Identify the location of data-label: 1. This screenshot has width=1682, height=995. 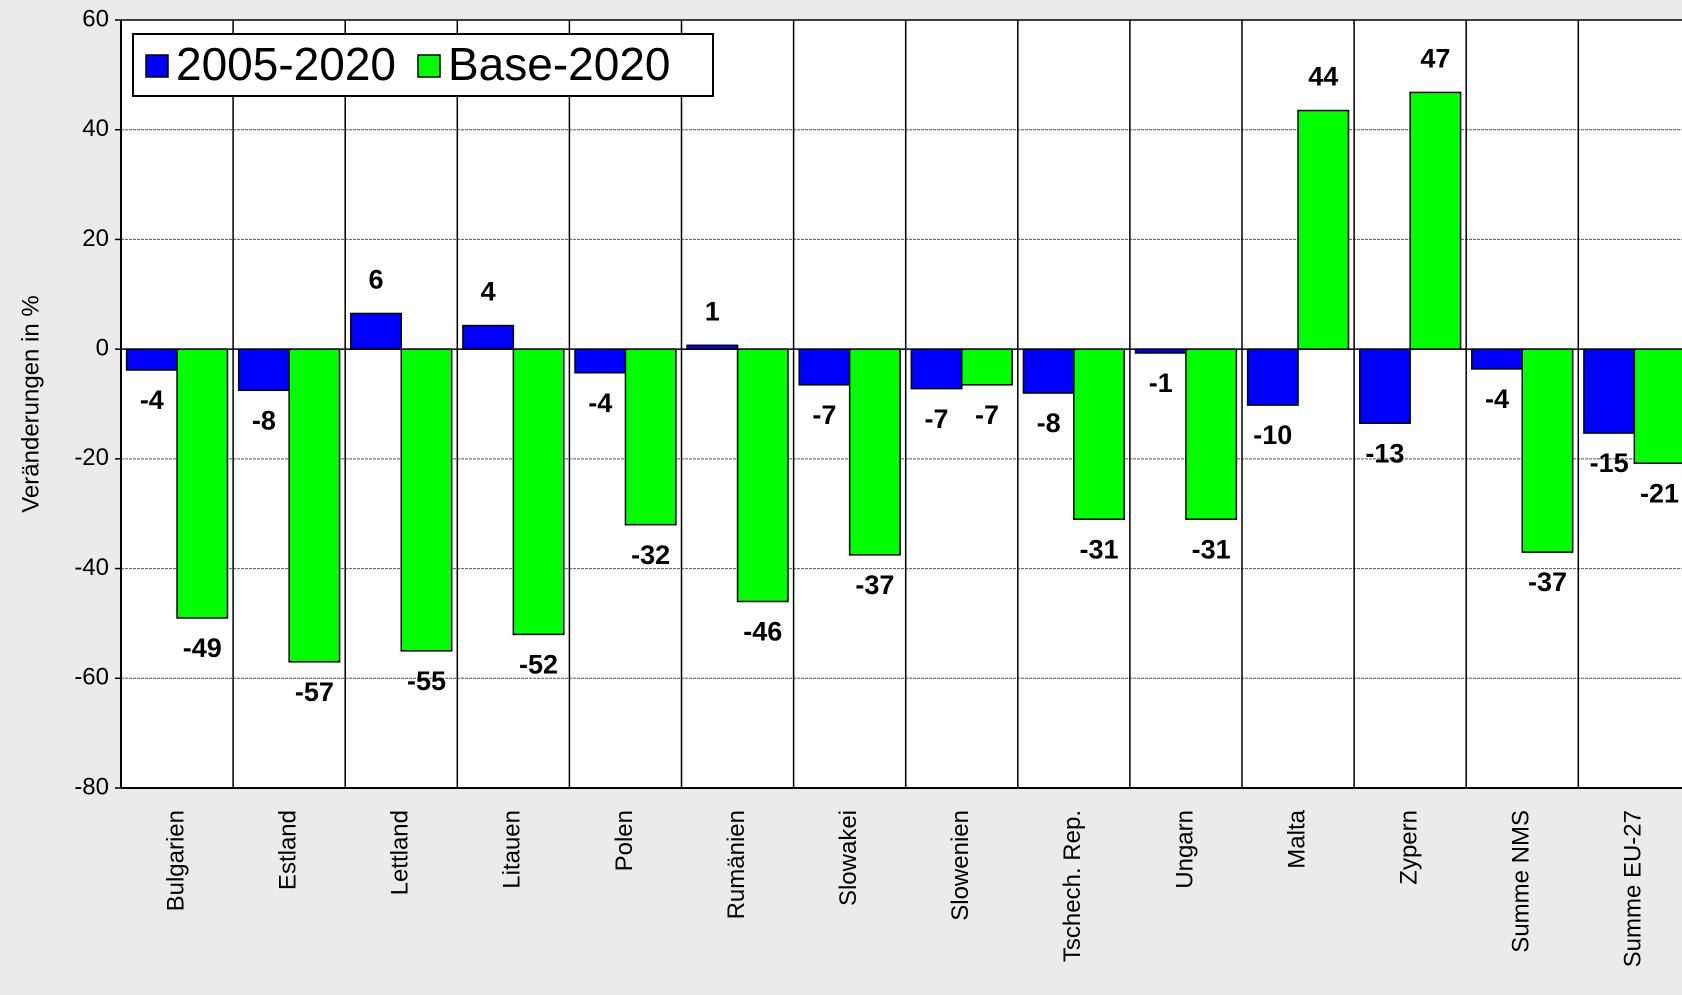
(712, 311).